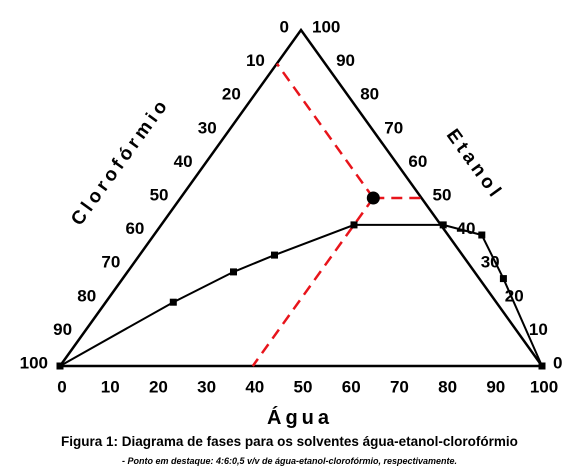 This screenshot has height=473, width=579. What do you see at coordinates (351, 386) in the screenshot?
I see `tick-agua-60: 60` at bounding box center [351, 386].